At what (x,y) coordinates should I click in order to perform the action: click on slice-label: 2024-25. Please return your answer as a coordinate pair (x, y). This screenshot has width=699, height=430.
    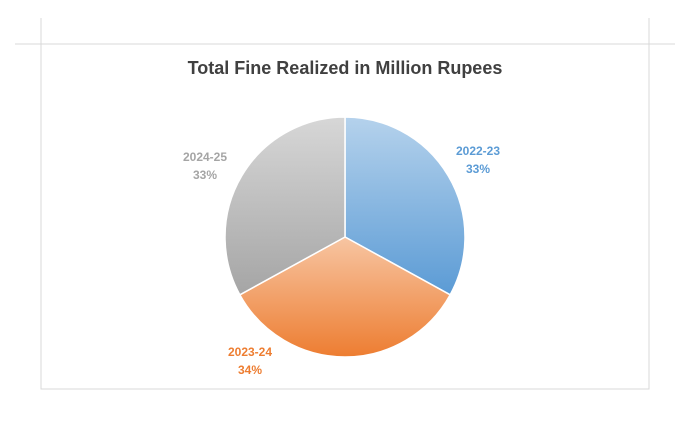
    Looking at the image, I should click on (205, 157).